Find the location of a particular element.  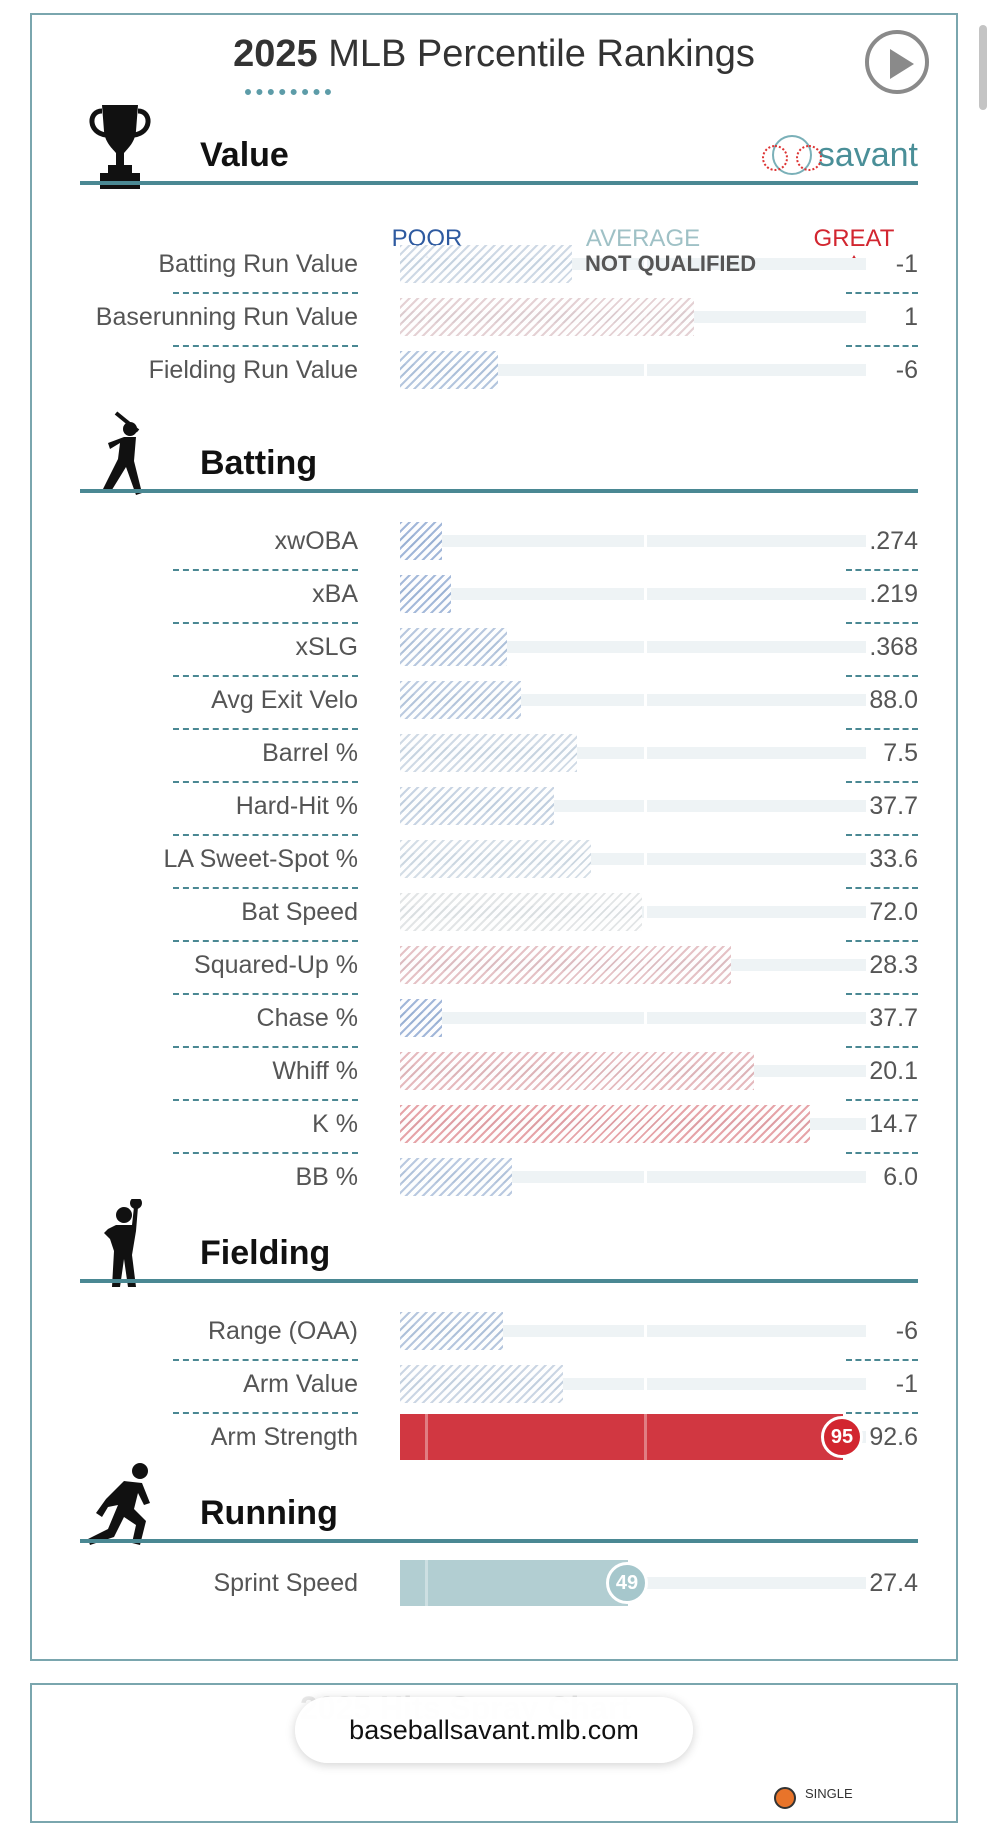

percentile-badge: 49 is located at coordinates (627, 1583).